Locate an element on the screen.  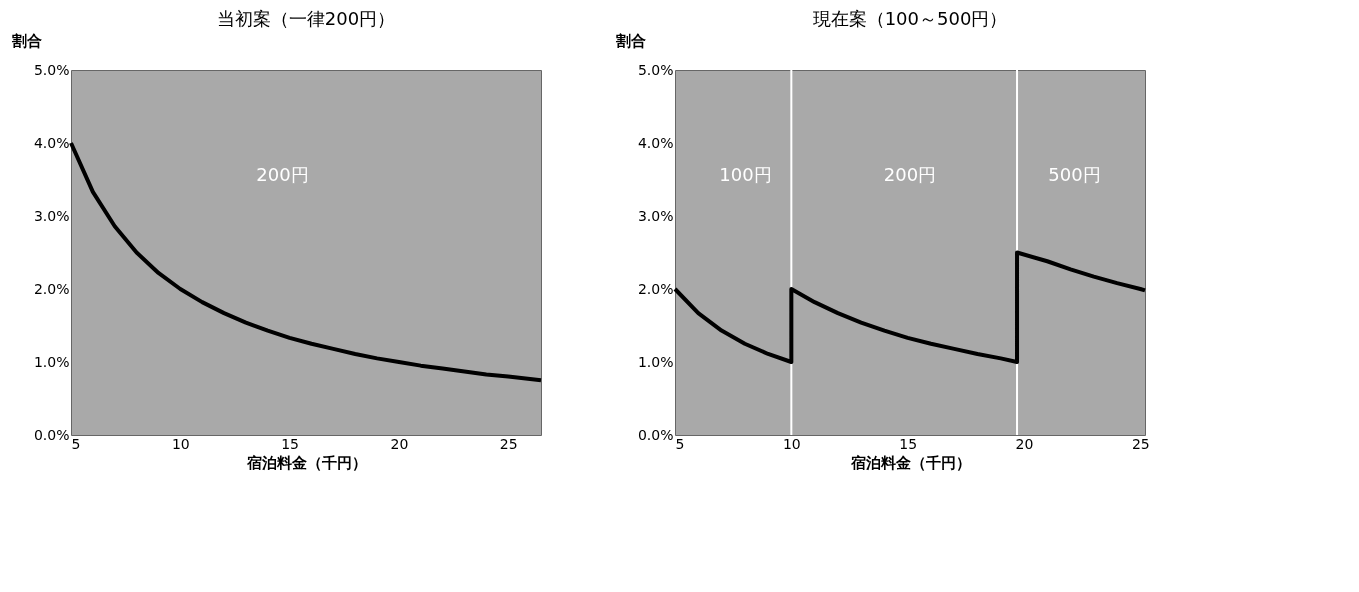
annotation: 500円 is located at coordinates (1074, 174).